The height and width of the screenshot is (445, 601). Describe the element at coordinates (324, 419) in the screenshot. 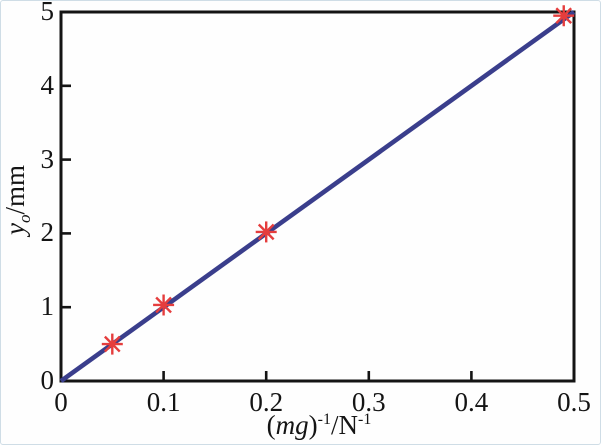

I see `x-axis-label-exponent: -1` at that location.